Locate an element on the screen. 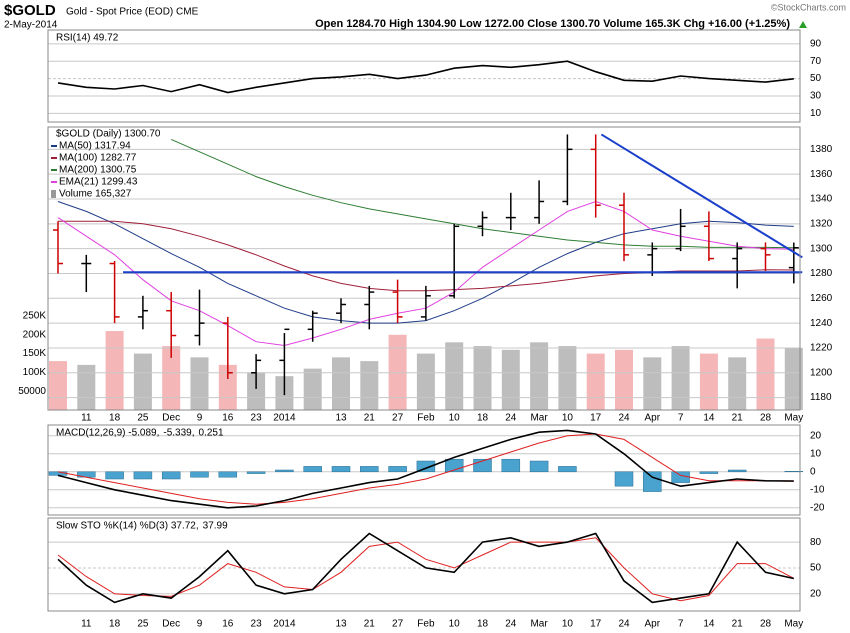 The height and width of the screenshot is (633, 850). y-tick-label: 1240 is located at coordinates (821, 323).